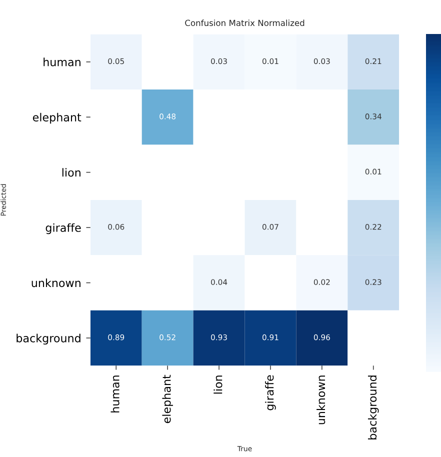 Image resolution: width=441 pixels, height=457 pixels. Describe the element at coordinates (244, 23) in the screenshot. I see `chart-title: Confusion Matrix Normalized` at that location.